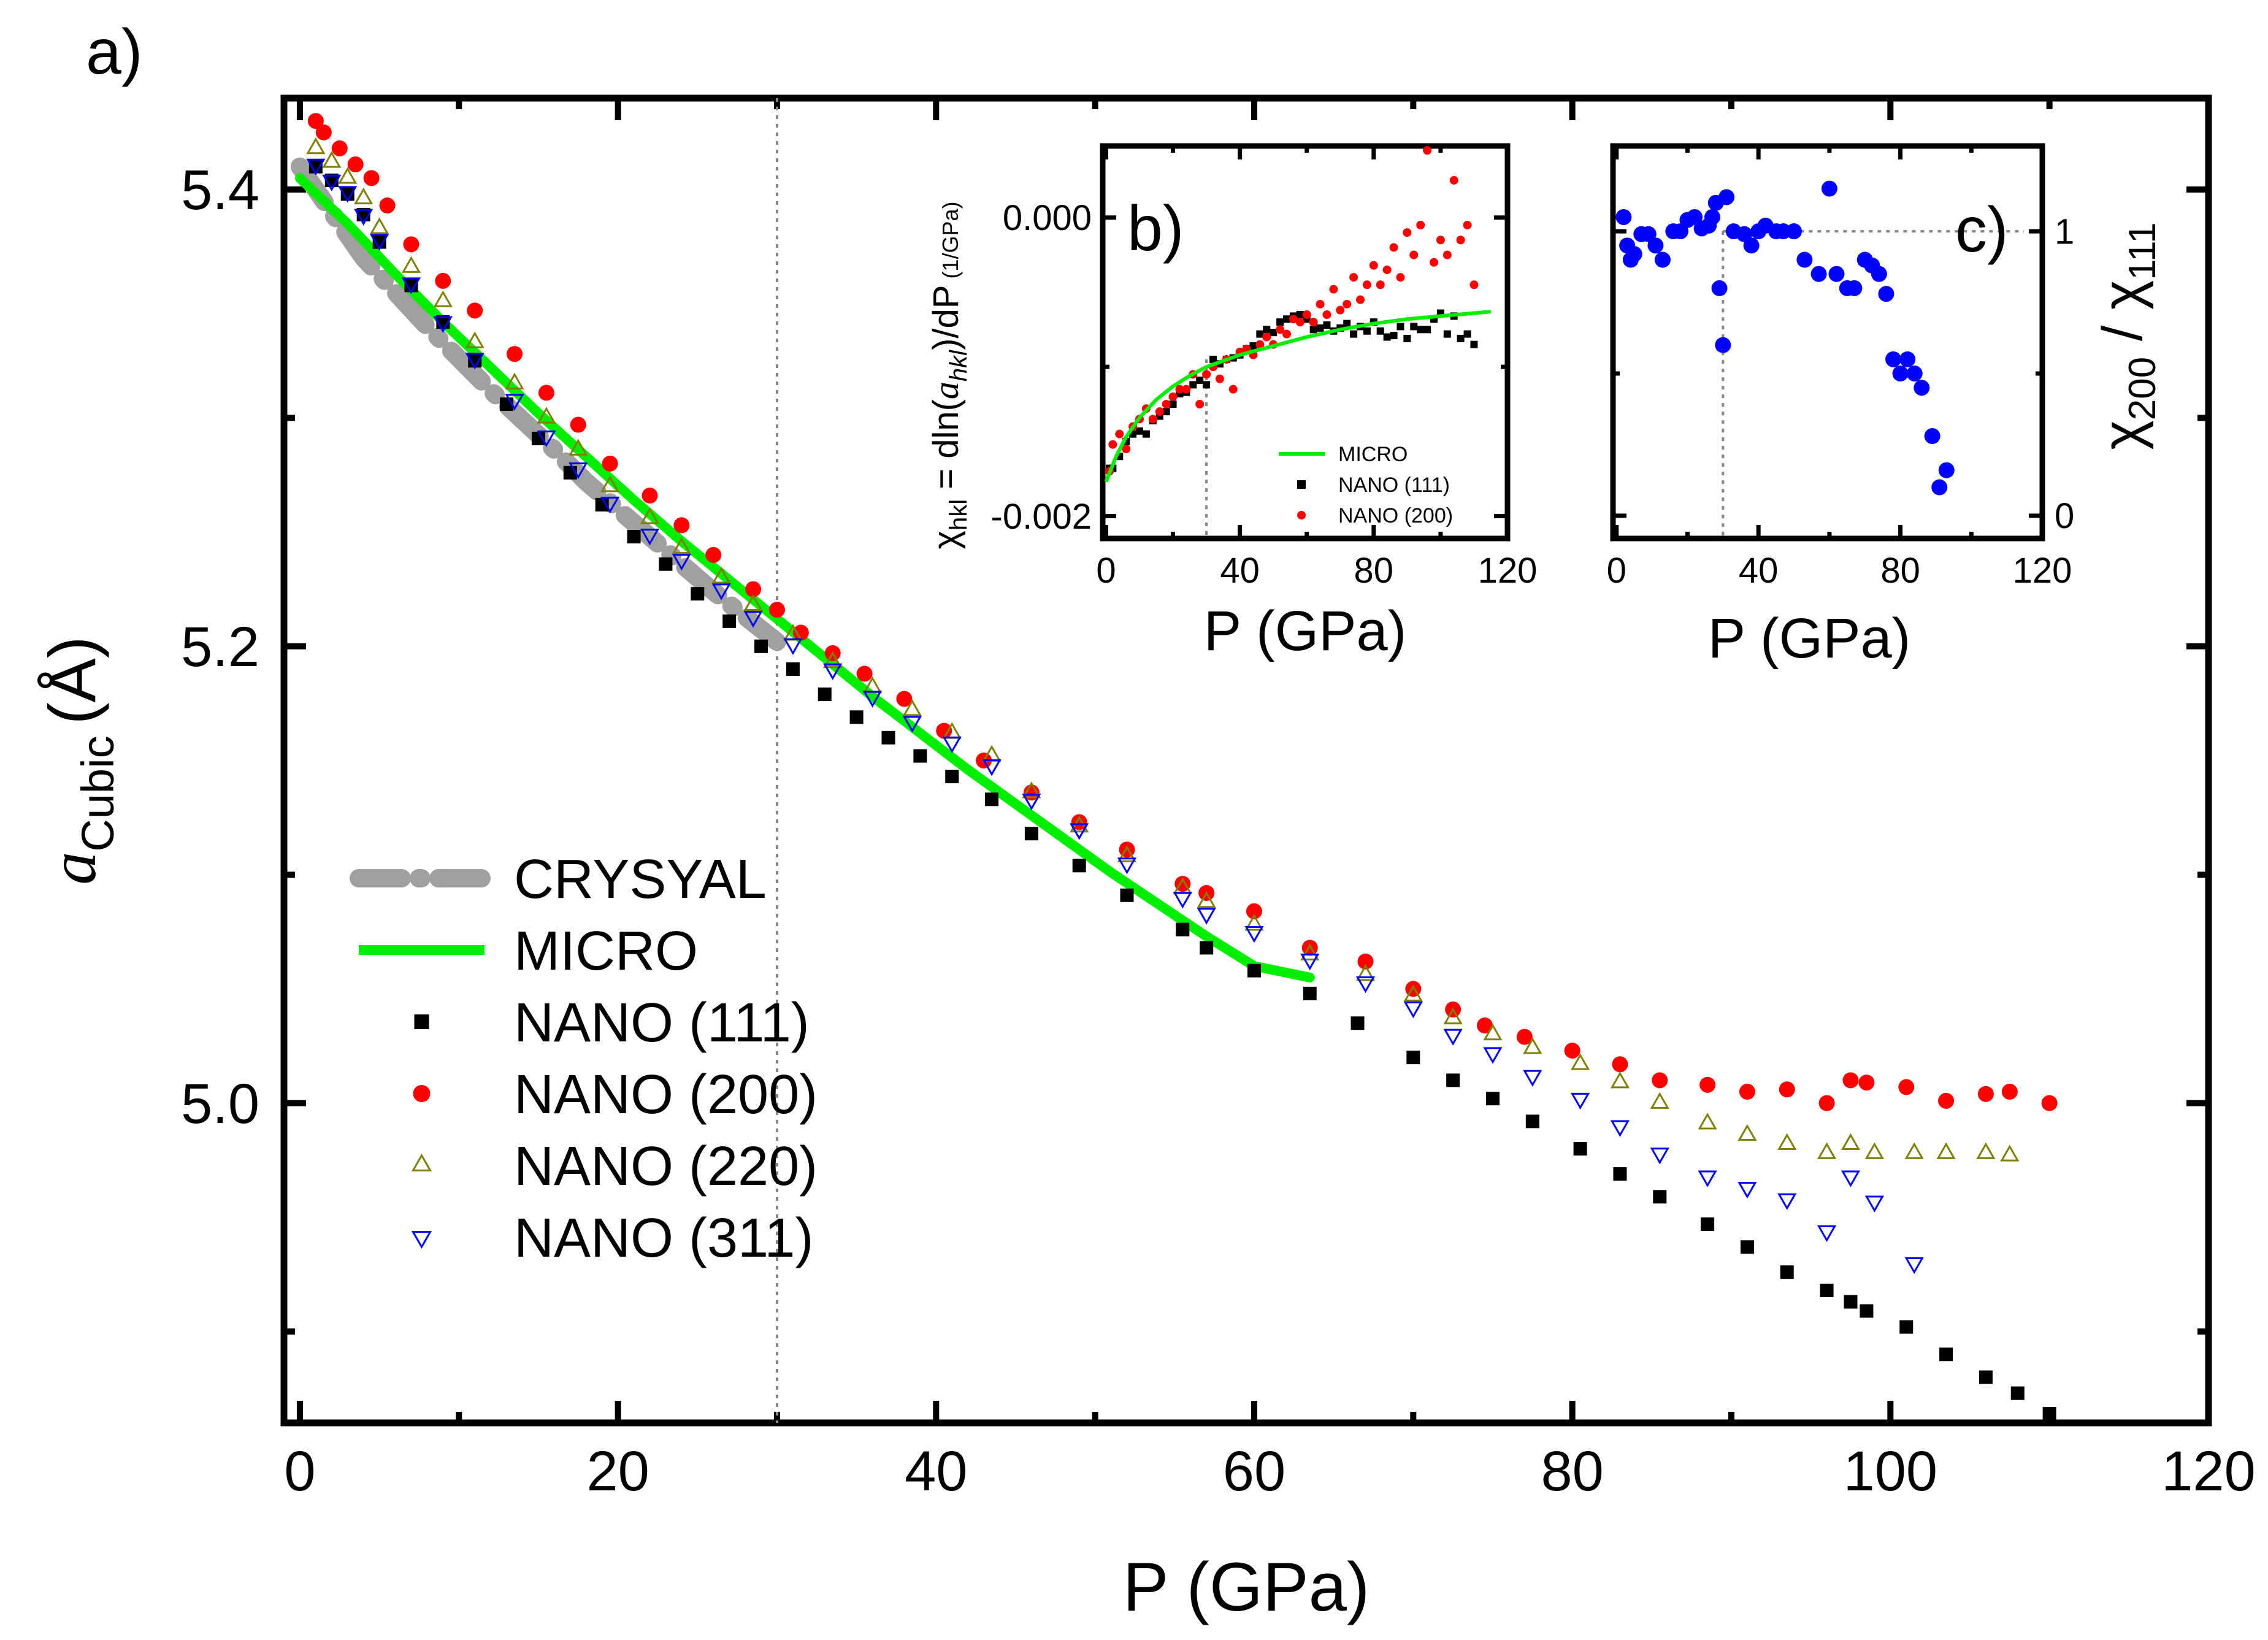  What do you see at coordinates (1041, 517) in the screenshot?
I see `y-tick-label: -0.002` at bounding box center [1041, 517].